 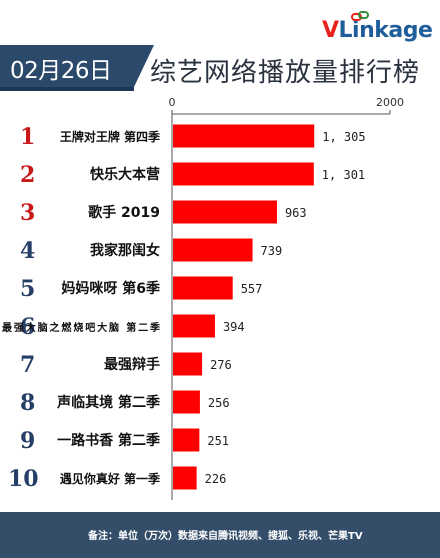 I want to click on value-label: 963, so click(x=296, y=213).